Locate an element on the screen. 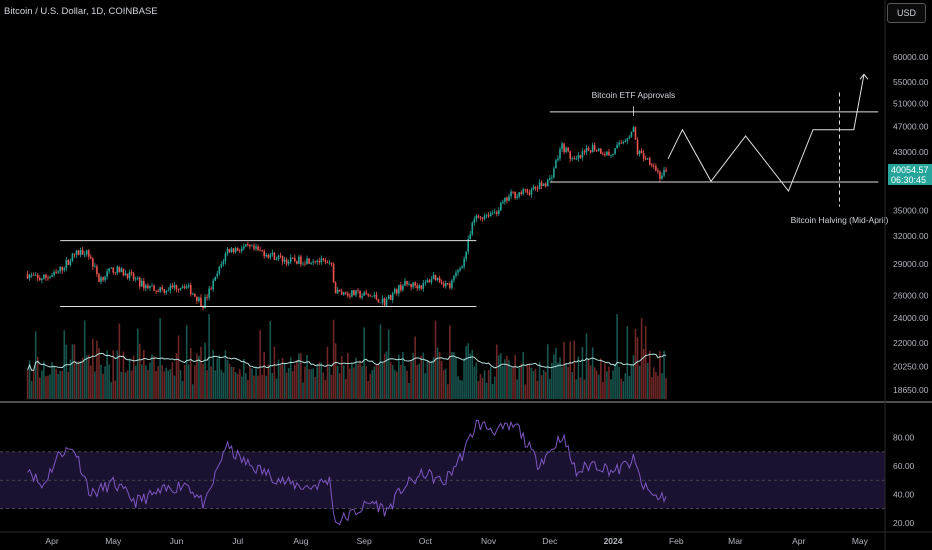 This screenshot has height=550, width=932. rsi-tick-label: 40.00 is located at coordinates (904, 494).